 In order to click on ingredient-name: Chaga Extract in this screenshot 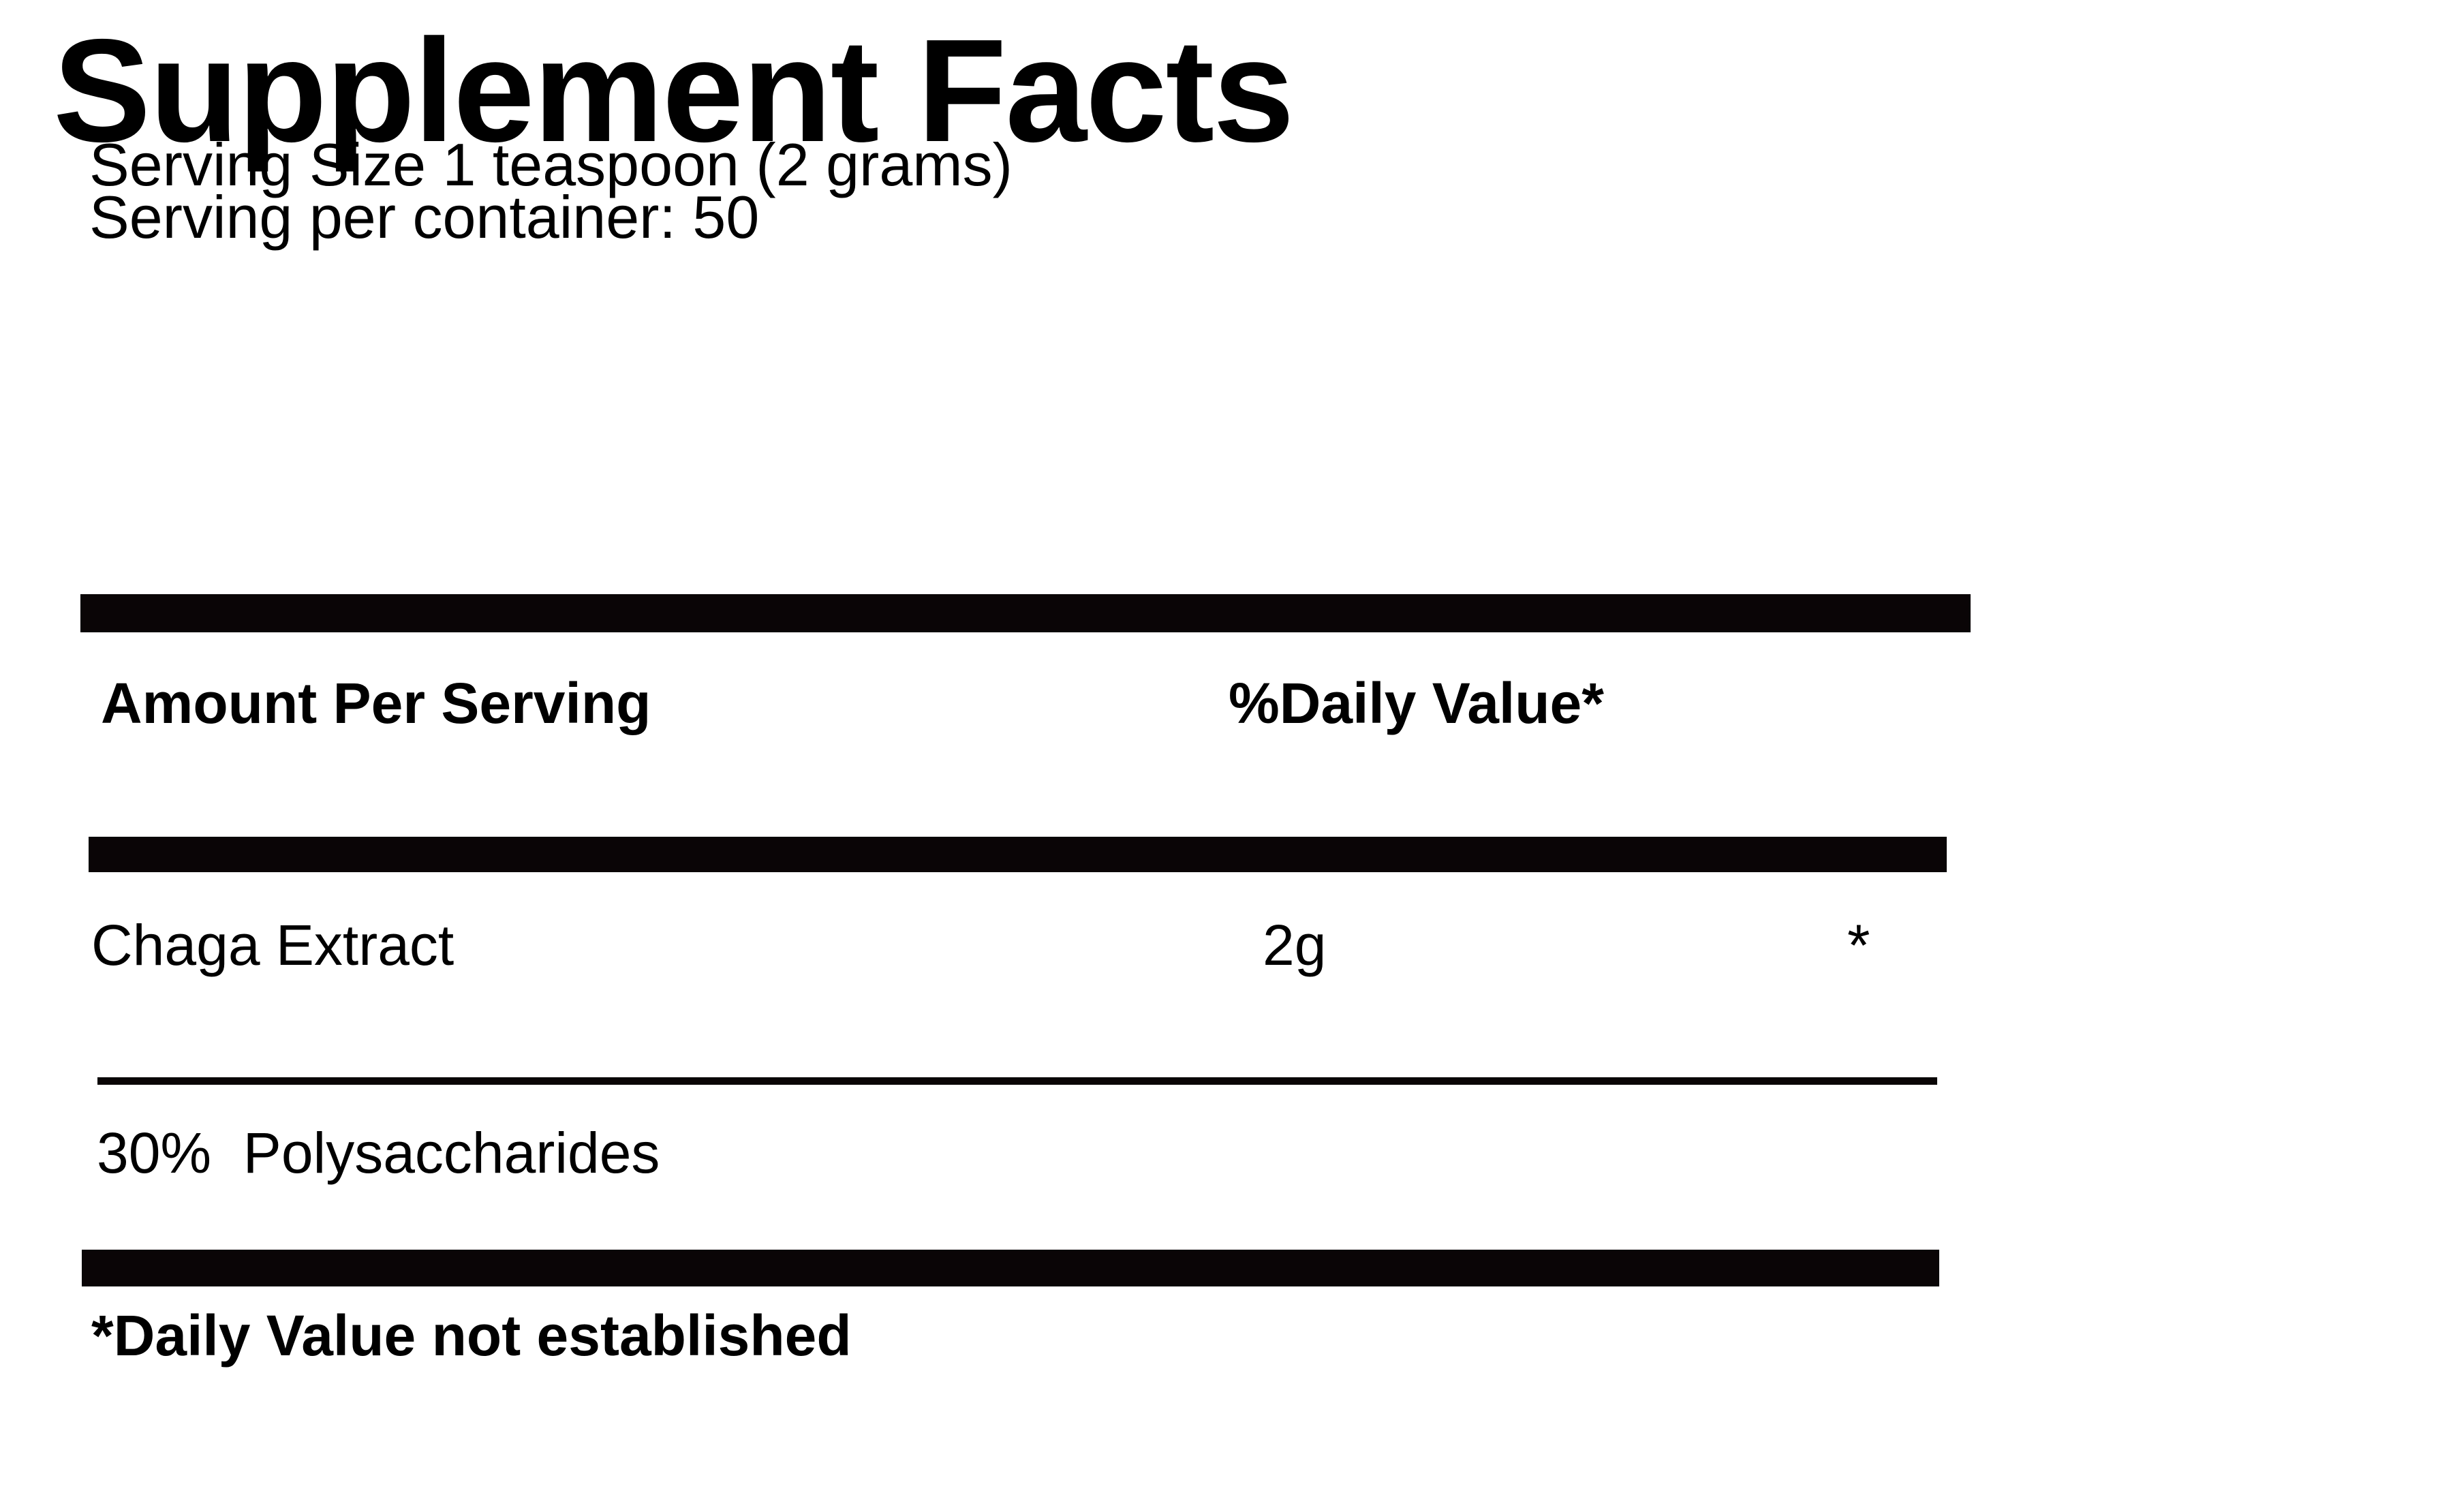, I will do `click(272, 945)`.